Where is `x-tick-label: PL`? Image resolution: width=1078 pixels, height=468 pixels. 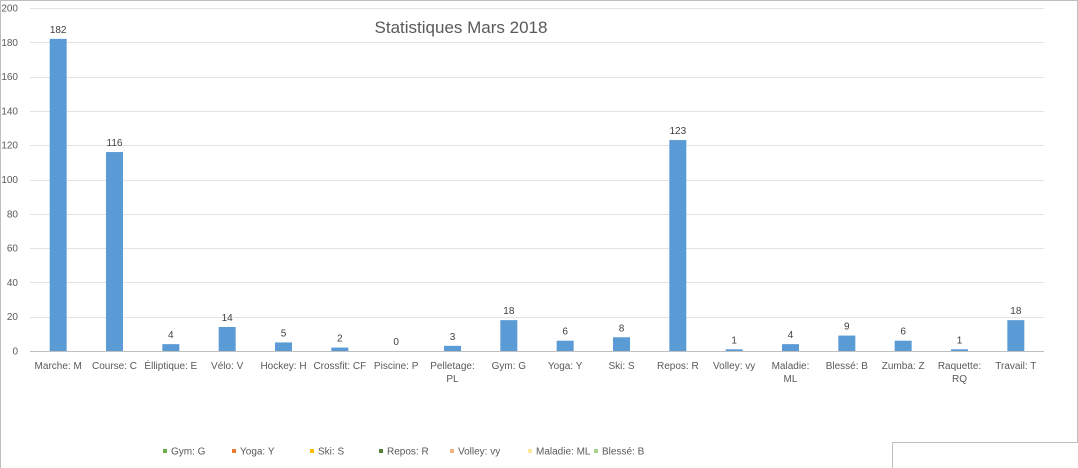 x-tick-label: PL is located at coordinates (452, 379).